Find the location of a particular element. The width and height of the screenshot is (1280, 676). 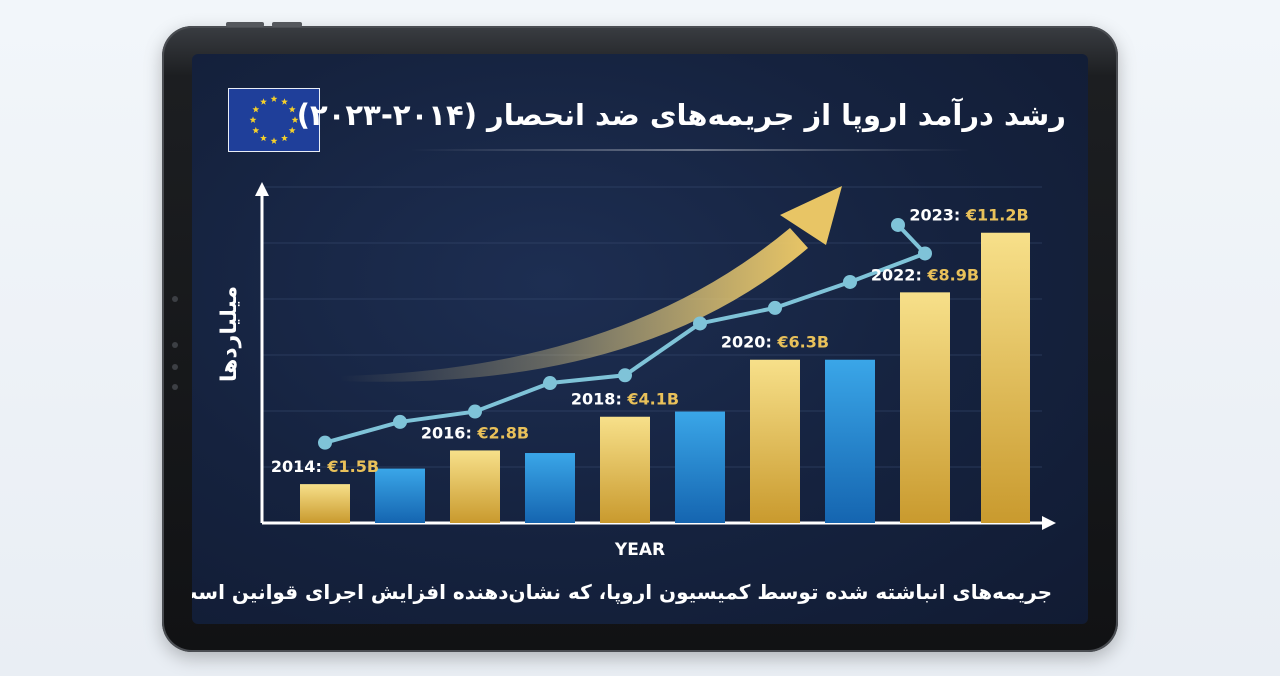

eu-flag is located at coordinates (274, 120).